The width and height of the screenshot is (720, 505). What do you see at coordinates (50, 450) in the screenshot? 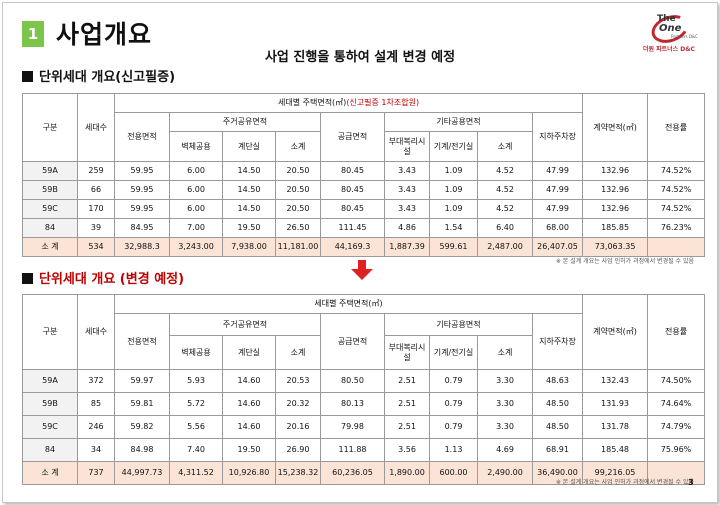
I see `cell-type: 84` at bounding box center [50, 450].